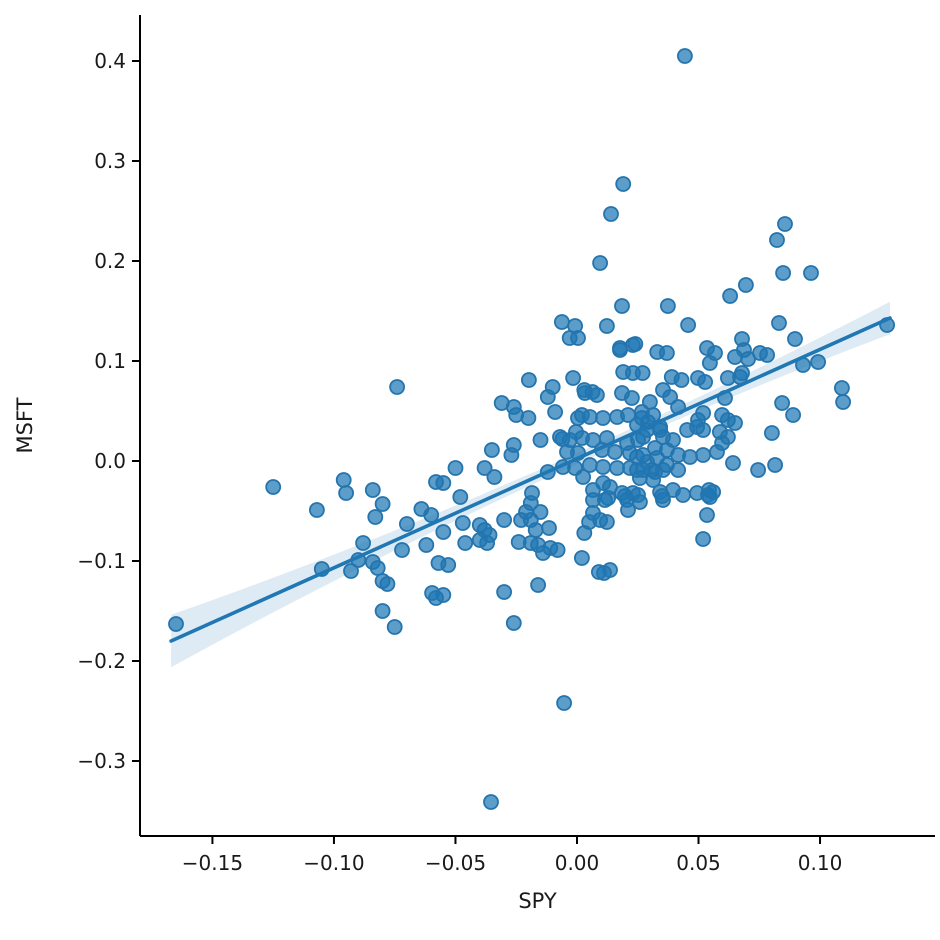  Describe the element at coordinates (333, 863) in the screenshot. I see `x-tick-label: −0.10` at that location.